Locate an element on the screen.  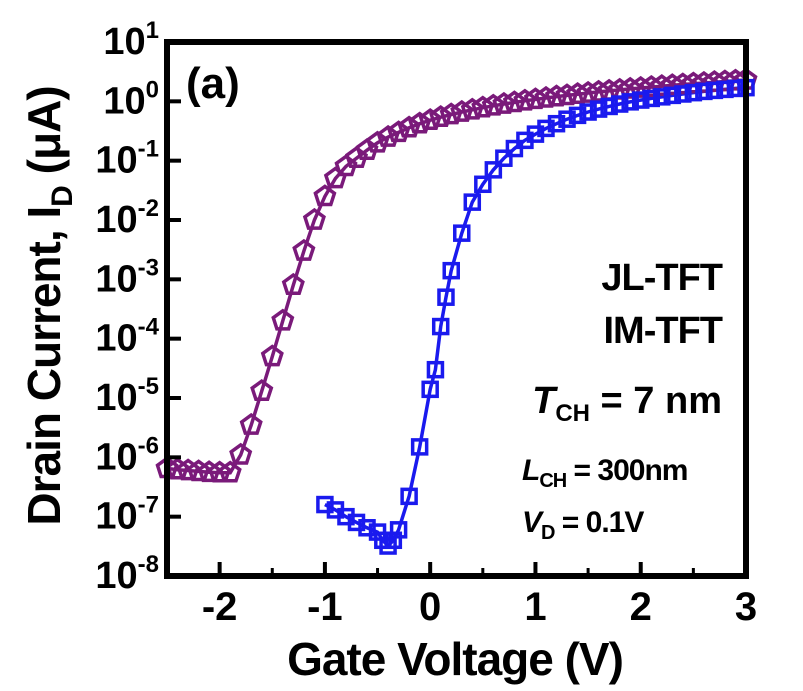
y-tick-label: 10⁻¹ is located at coordinates (127, 159).